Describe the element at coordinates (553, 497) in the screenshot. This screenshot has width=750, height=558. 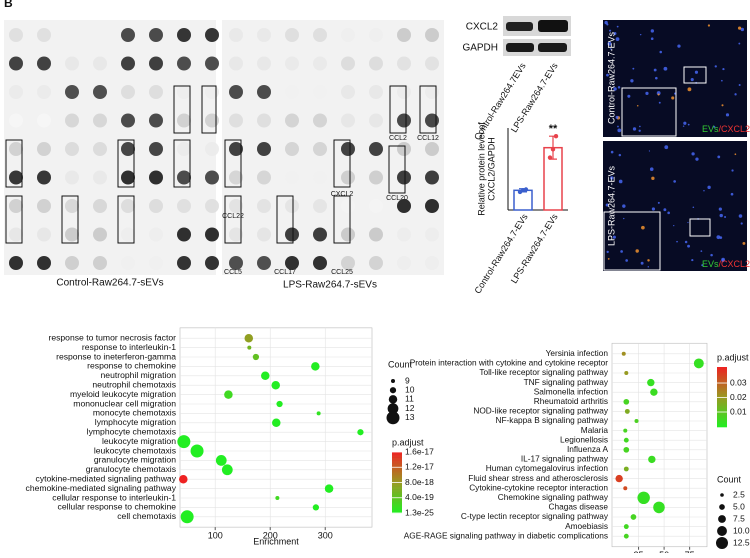
I see `y-tick-label: Chemokine signaling pathway` at that location.